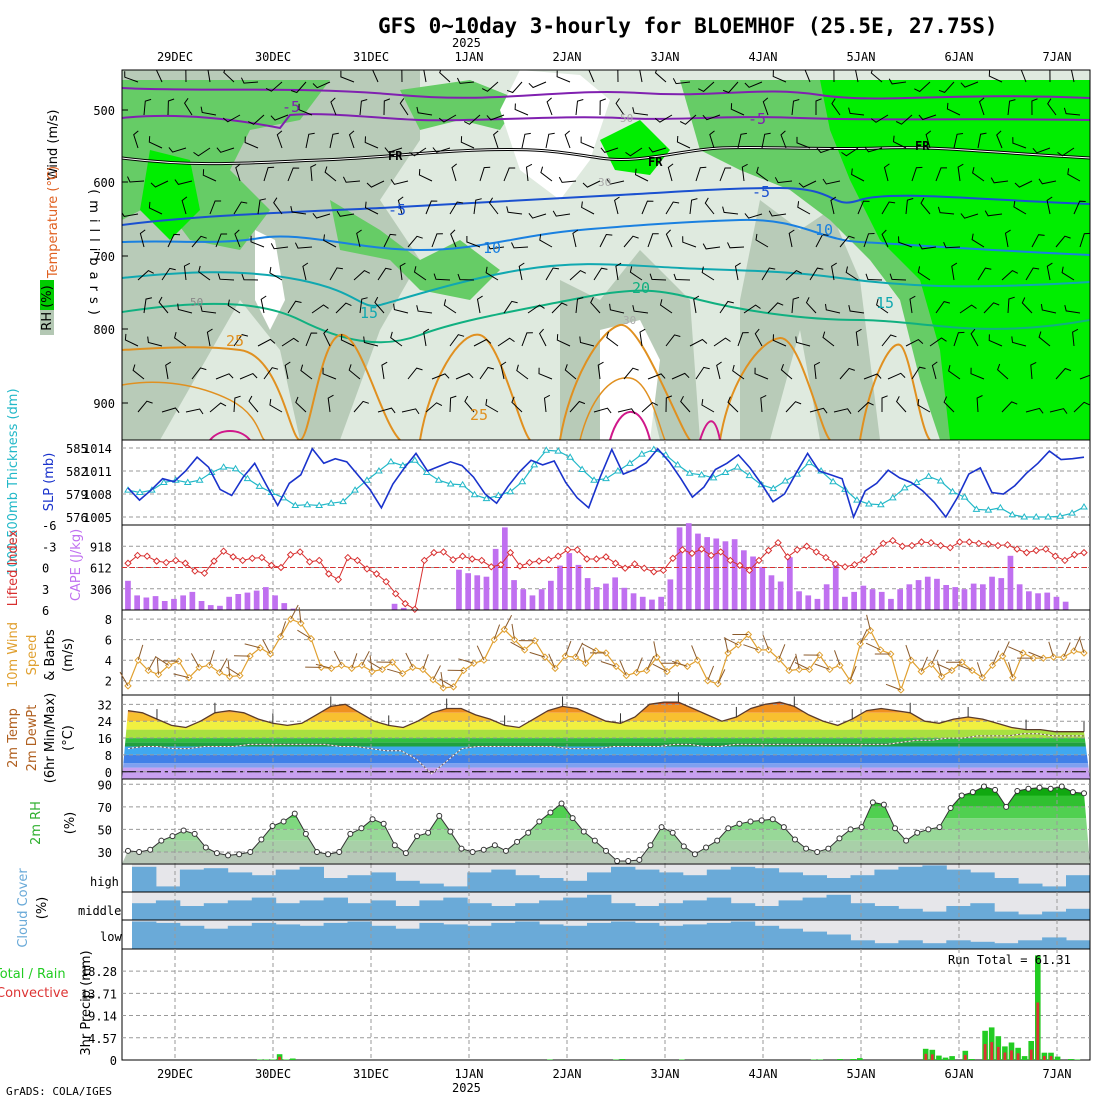 The width and height of the screenshot is (1100, 1100). Describe the element at coordinates (108, 641) in the screenshot. I see `wind10-tick: 6` at that location.